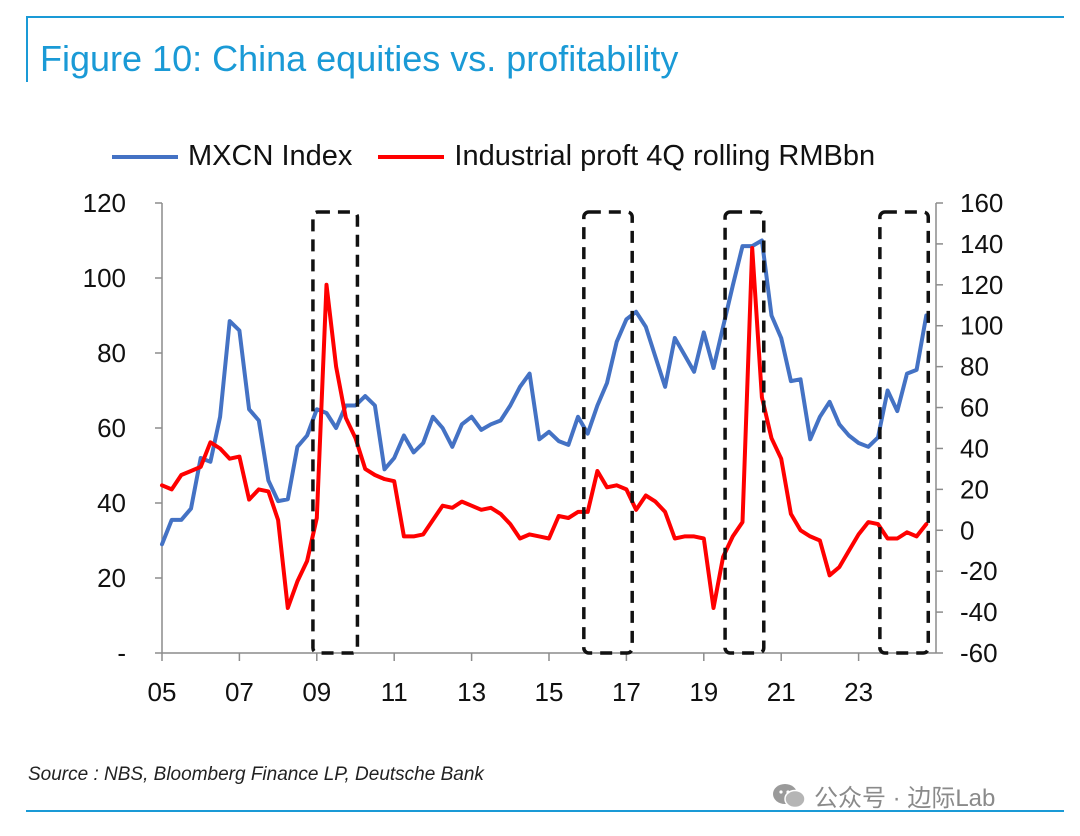 This screenshot has height=836, width=1080. I want to click on watermark: 公众号 · 边际Lab, so click(883, 795).